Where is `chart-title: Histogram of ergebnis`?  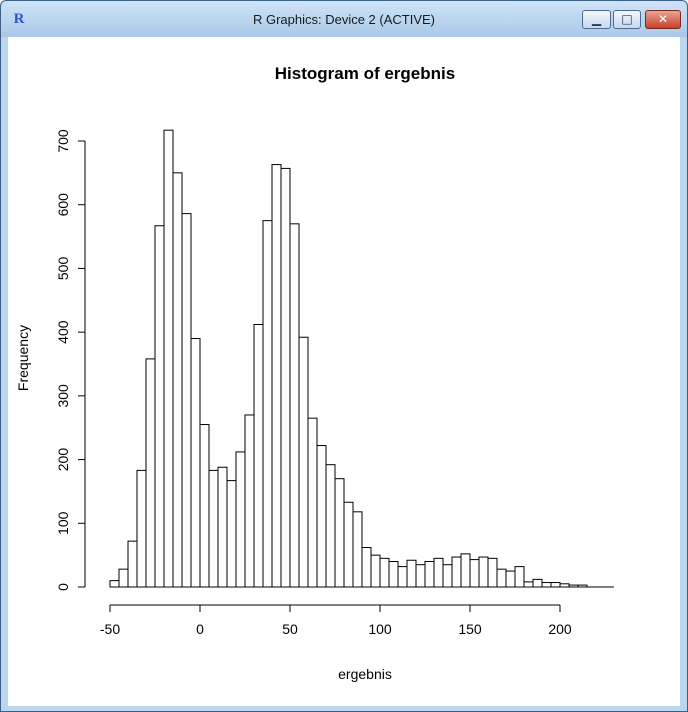 chart-title: Histogram of ergebnis is located at coordinates (365, 73).